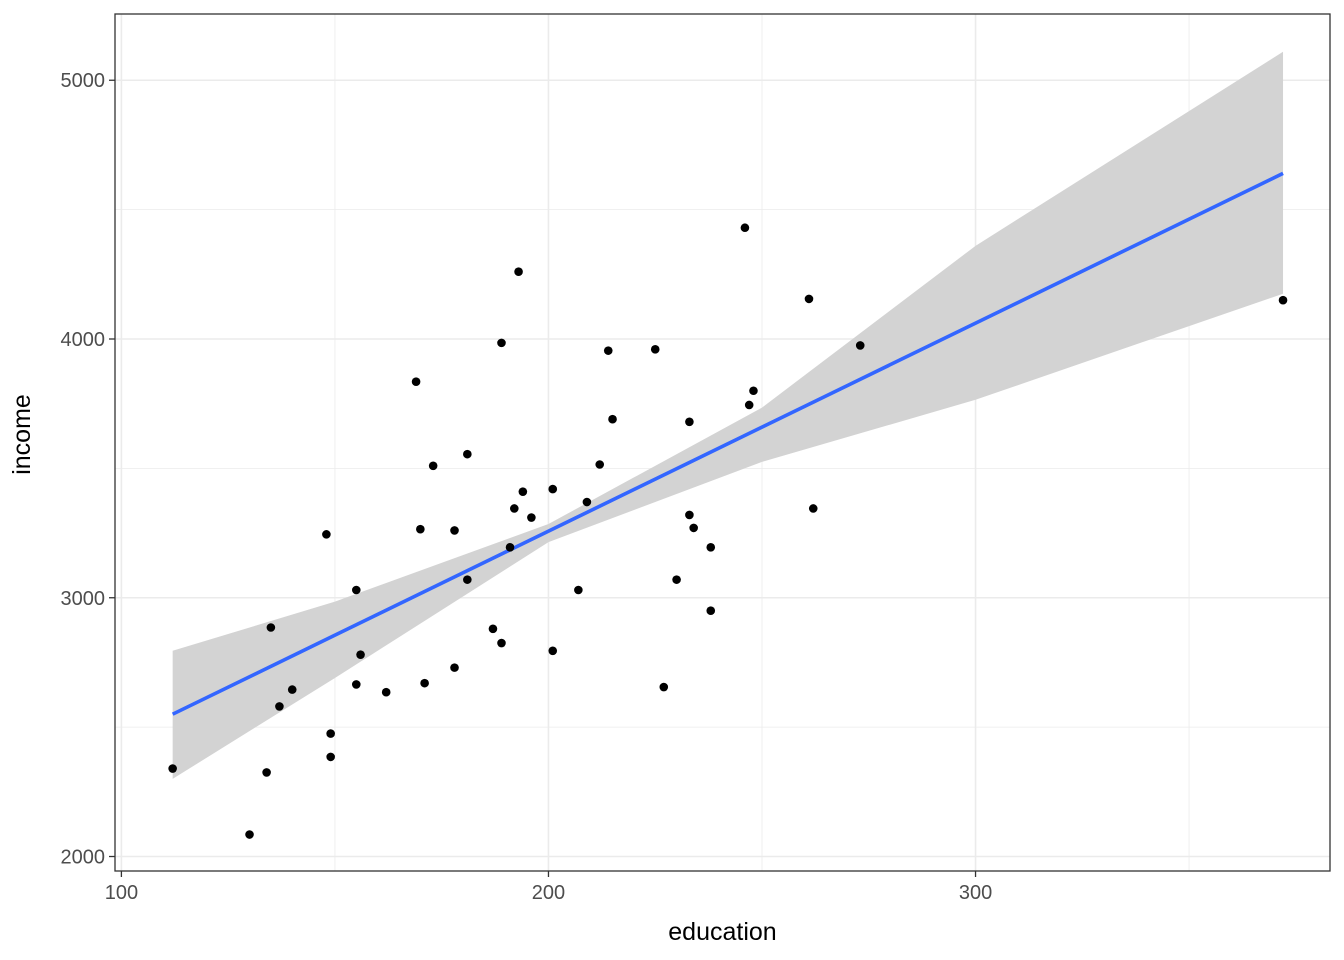  Describe the element at coordinates (22, 434) in the screenshot. I see `y-axis-title: income` at that location.